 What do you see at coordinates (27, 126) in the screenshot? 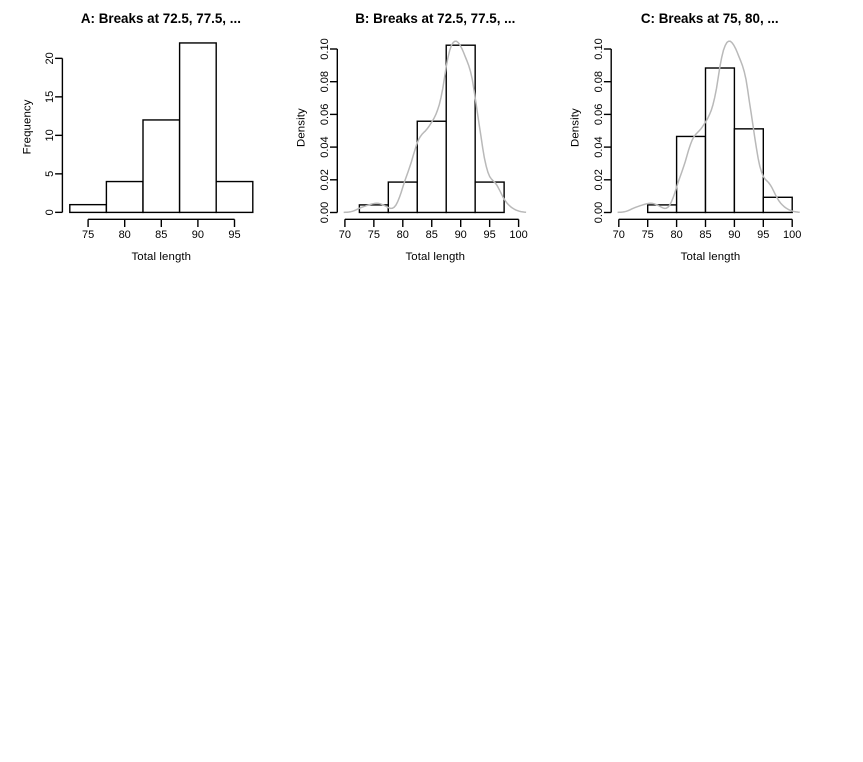
I see `svg-text: Frequency` at bounding box center [27, 126].